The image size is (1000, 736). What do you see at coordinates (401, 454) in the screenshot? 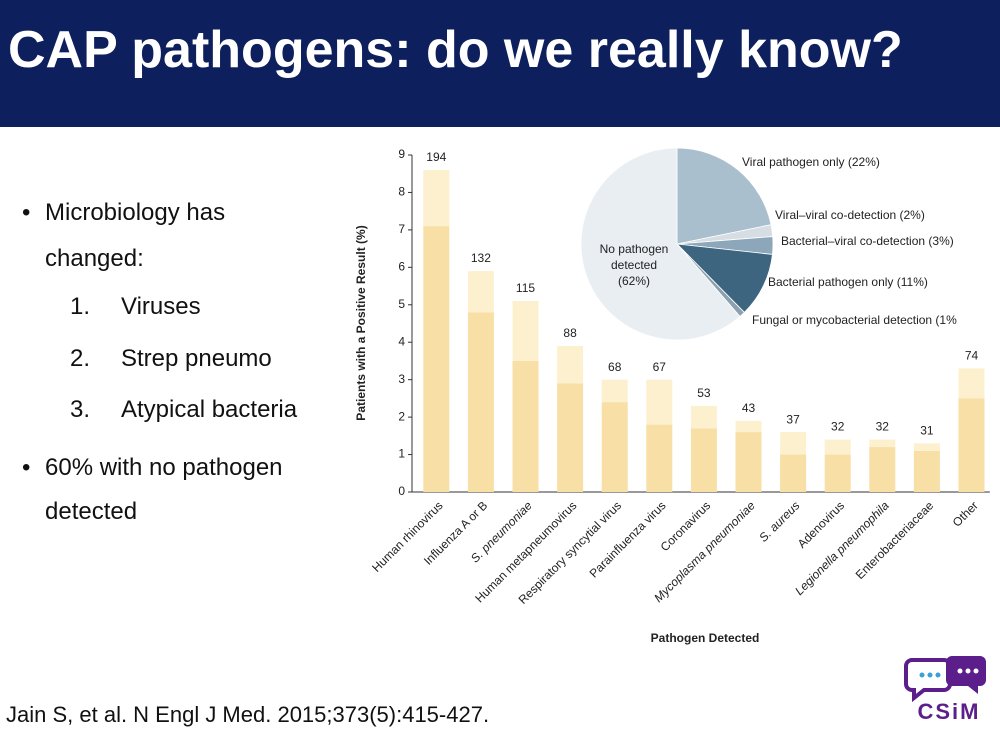
I see `y-tick-label: 1` at bounding box center [401, 454].